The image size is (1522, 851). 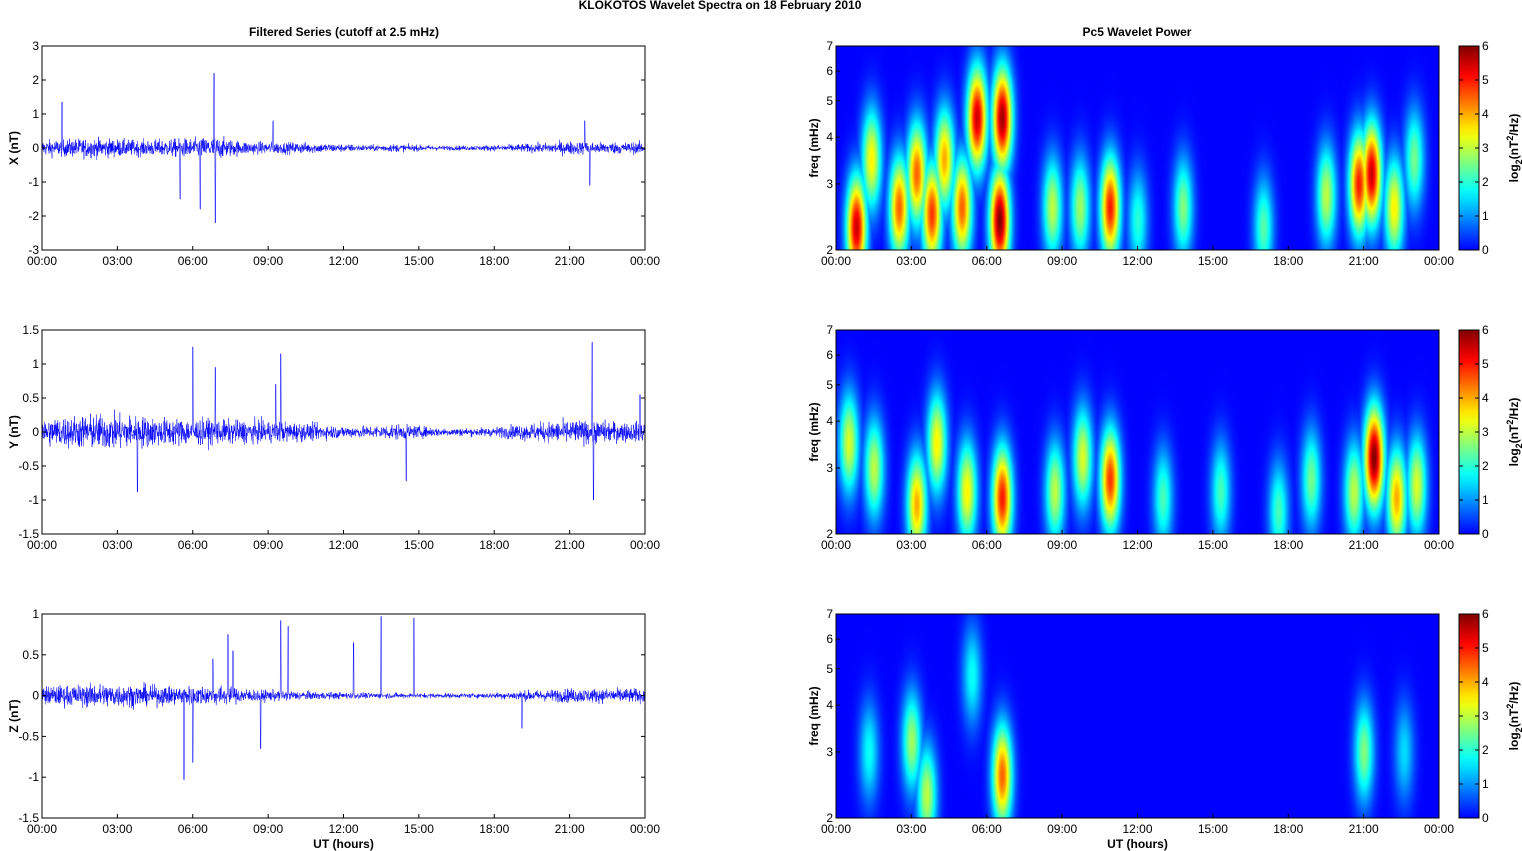 What do you see at coordinates (829, 818) in the screenshot?
I see `wavelet-z-ytick-label: 2` at bounding box center [829, 818].